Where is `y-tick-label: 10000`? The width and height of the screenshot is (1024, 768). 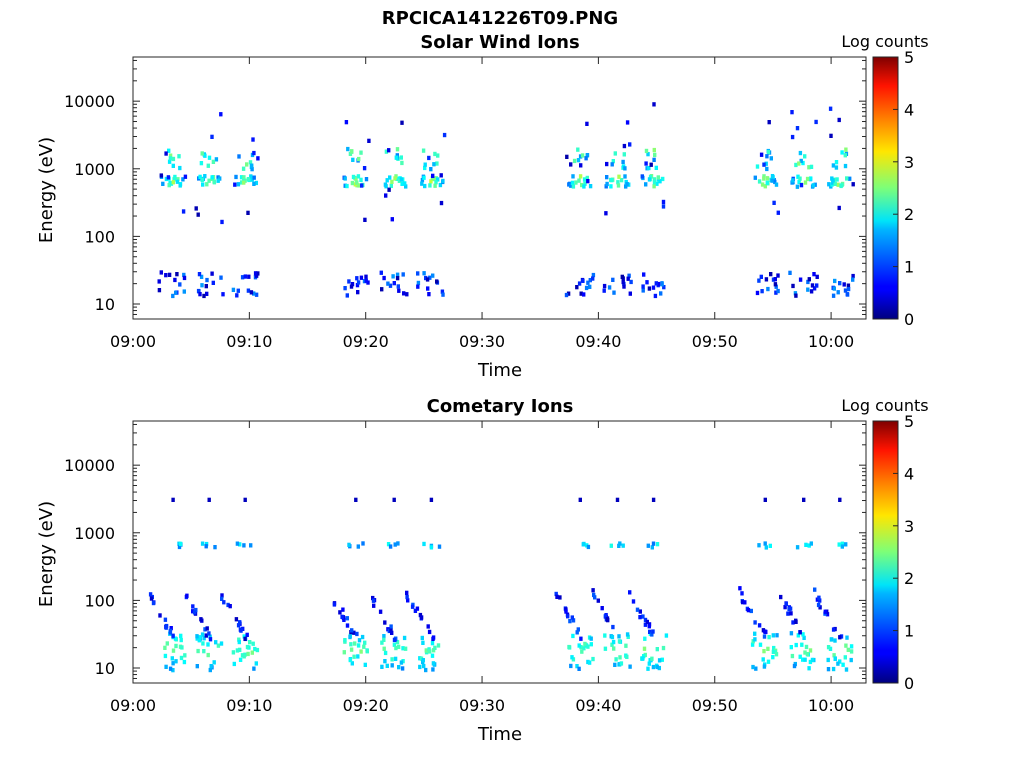 y-tick-label: 10000 is located at coordinates (89, 465).